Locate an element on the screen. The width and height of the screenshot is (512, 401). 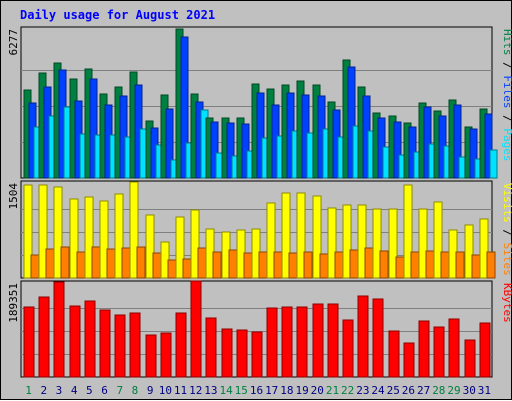
legend-entry: Pages is located at coordinates (506, 144).